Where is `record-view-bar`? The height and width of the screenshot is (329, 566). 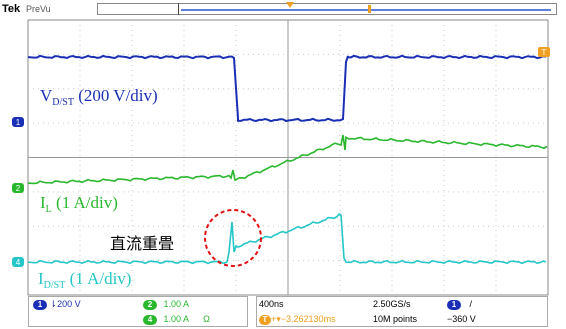 record-view-bar is located at coordinates (327, 8).